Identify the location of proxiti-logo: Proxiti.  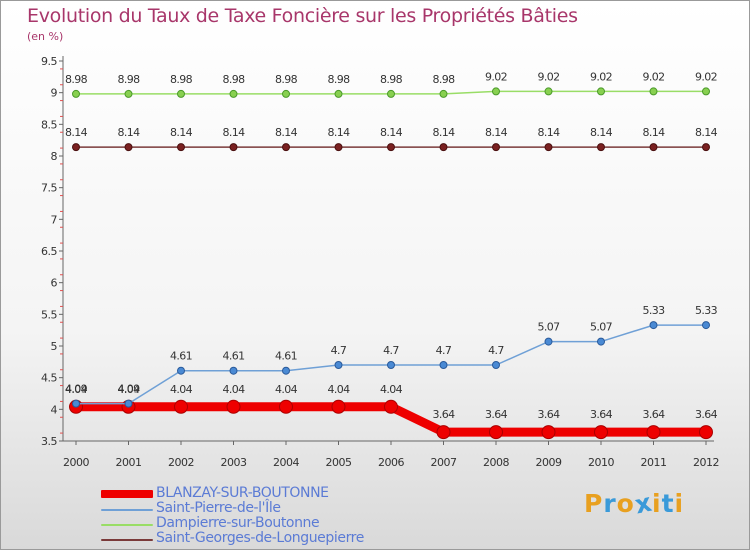
(634, 504).